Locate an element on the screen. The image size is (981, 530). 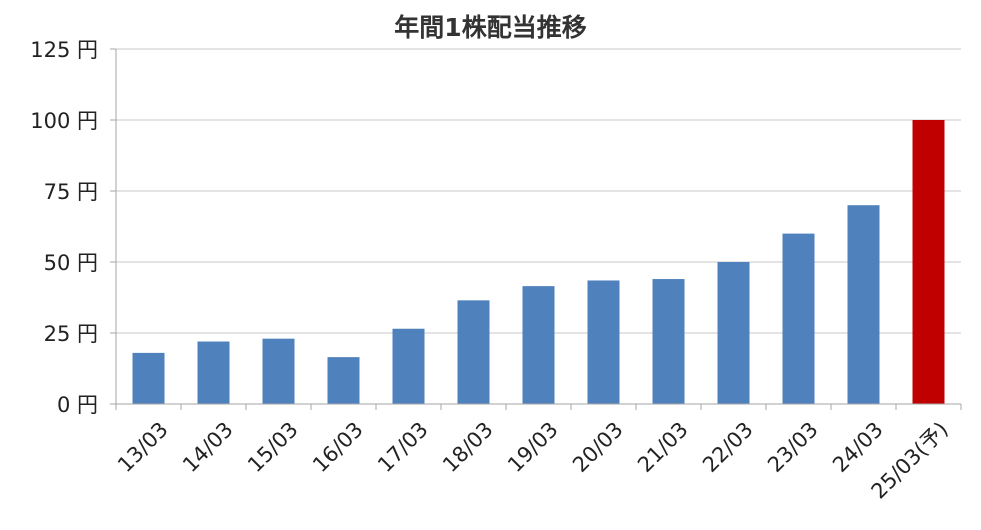
y-tick-label: 50 円 is located at coordinates (71, 263).